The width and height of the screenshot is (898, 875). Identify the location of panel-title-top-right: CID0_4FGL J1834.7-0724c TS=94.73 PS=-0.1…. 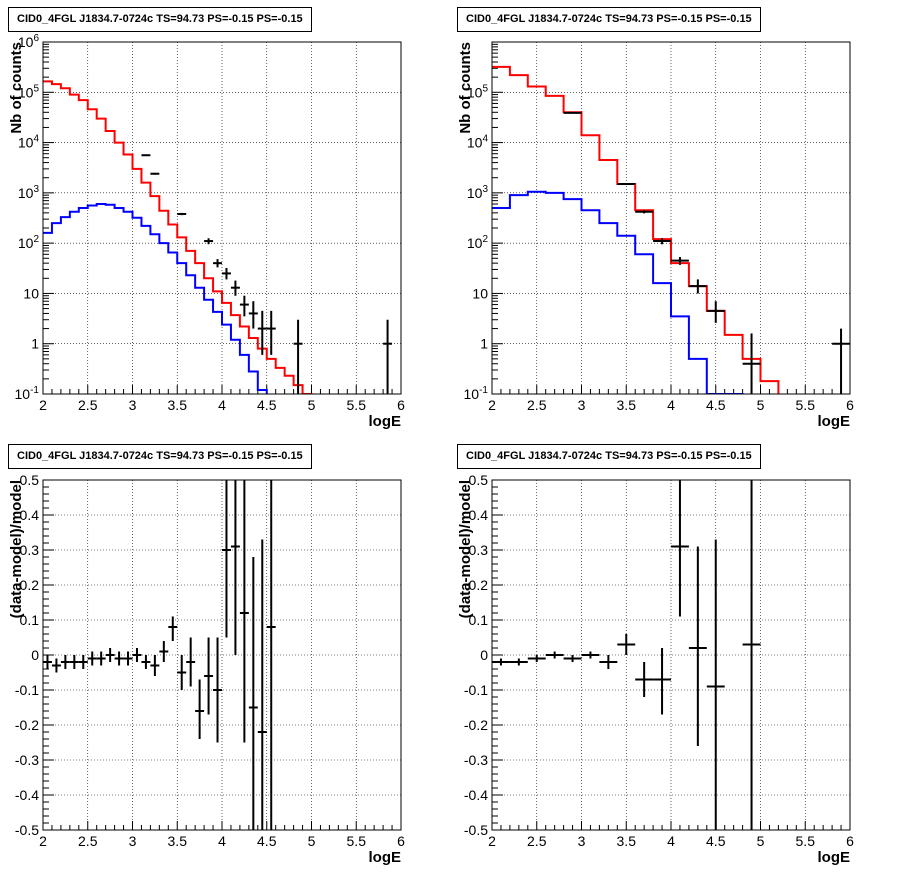
(609, 19).